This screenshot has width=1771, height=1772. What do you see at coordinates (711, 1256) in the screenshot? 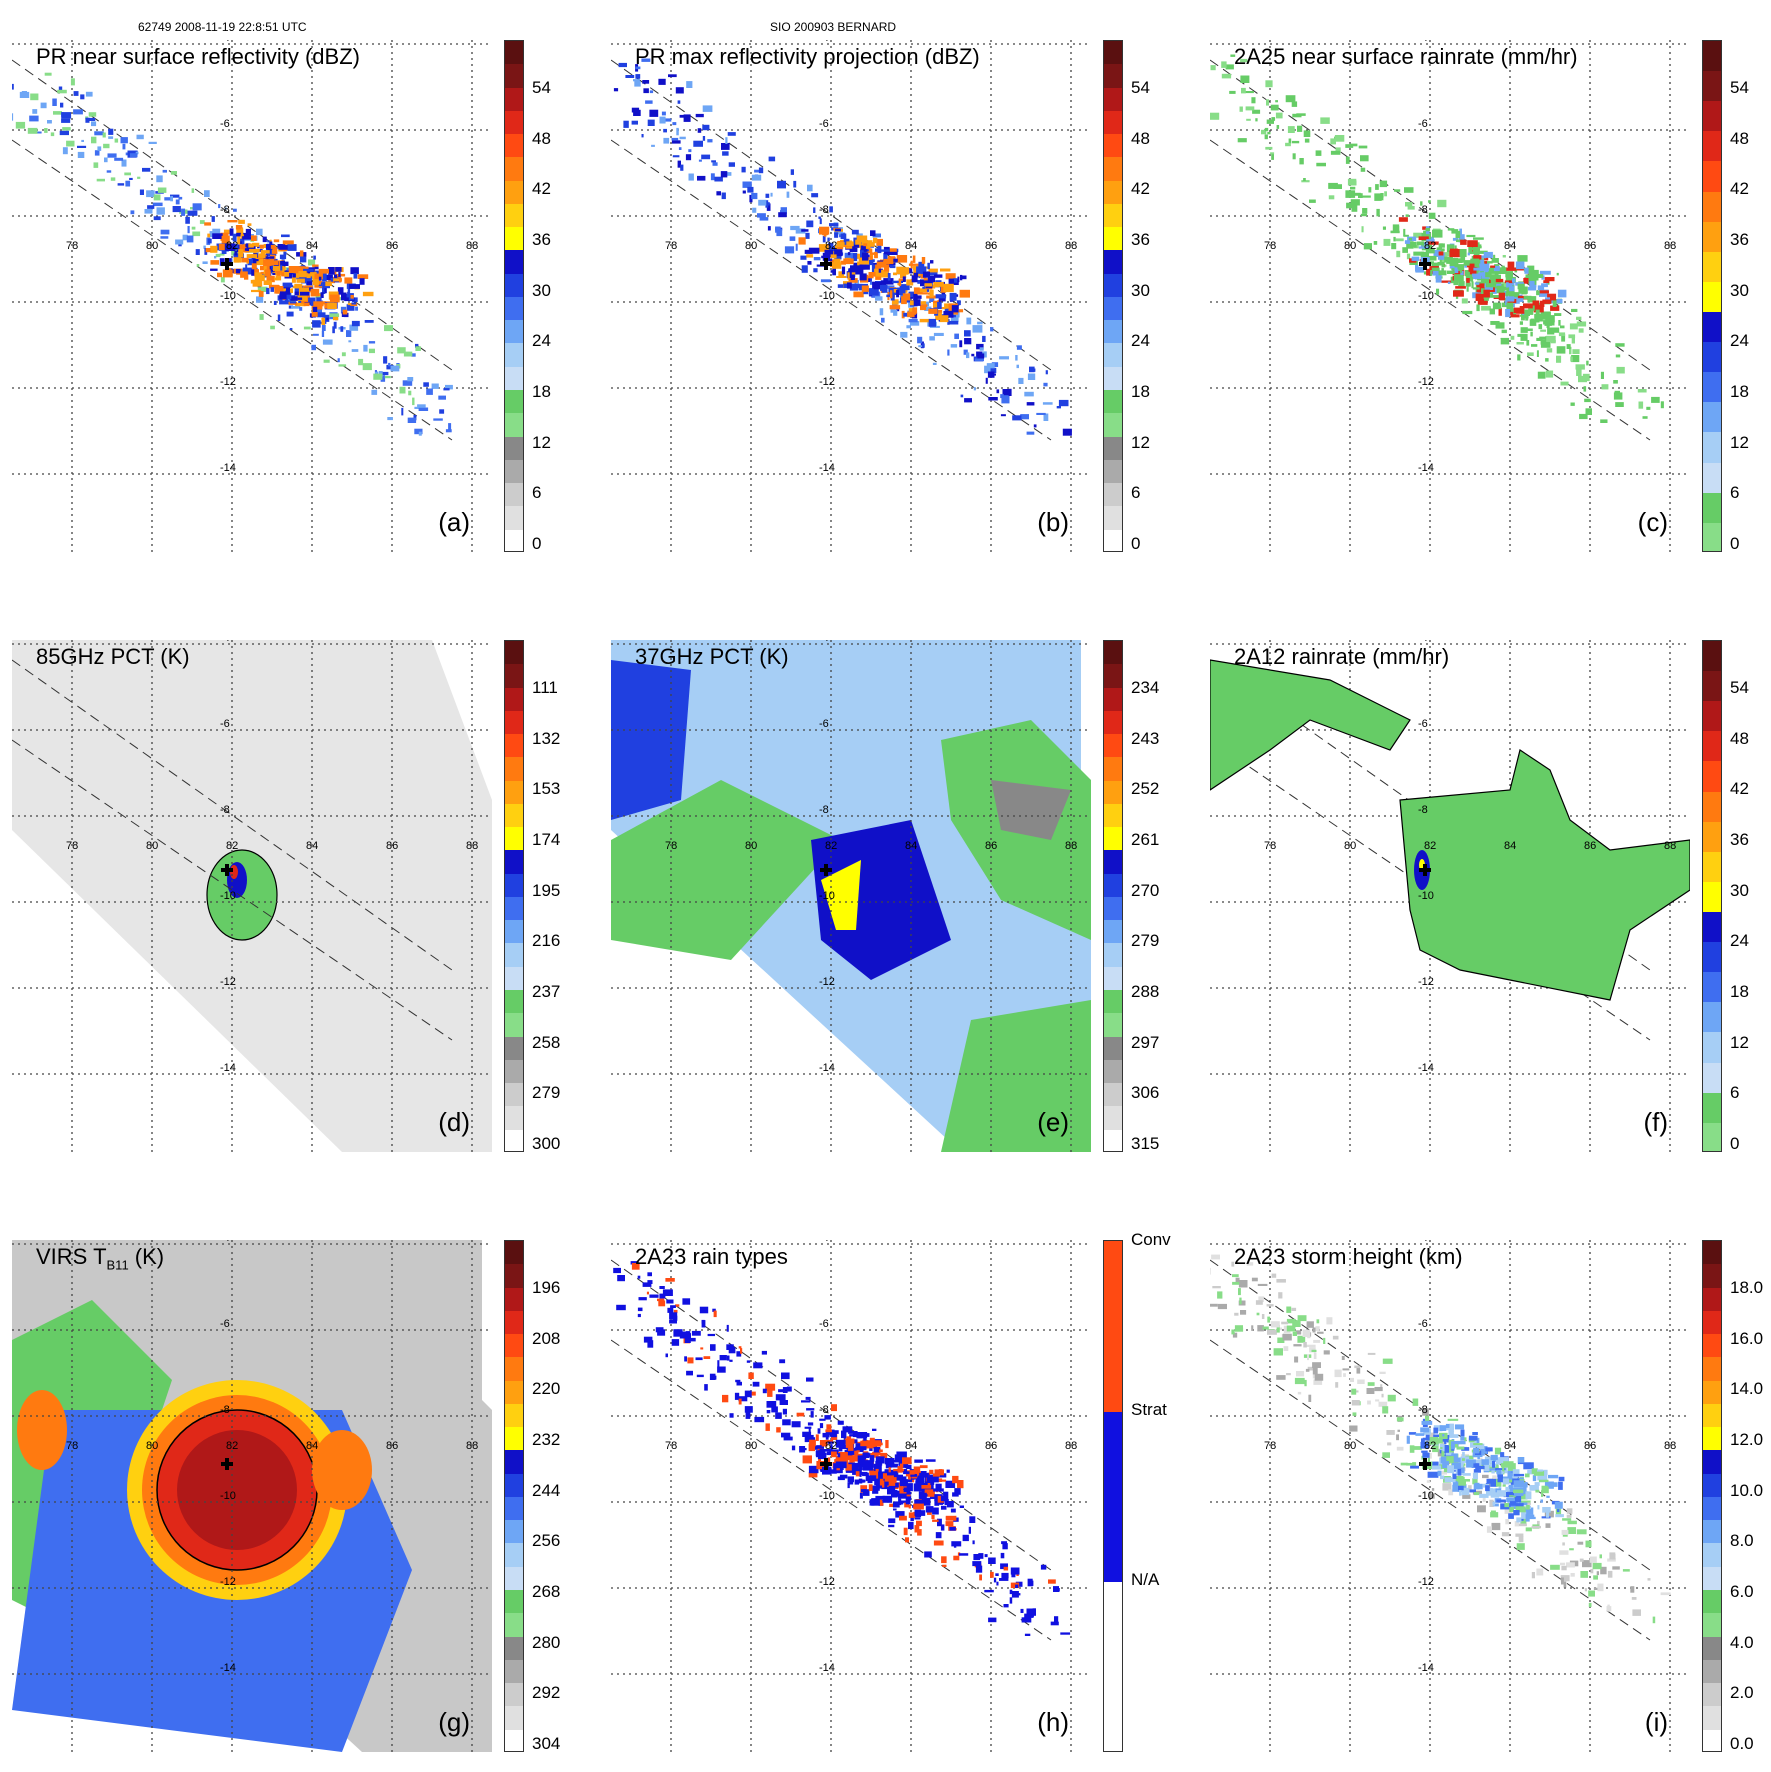
I see `panel-title-text: 2A23 rain types` at bounding box center [711, 1256].